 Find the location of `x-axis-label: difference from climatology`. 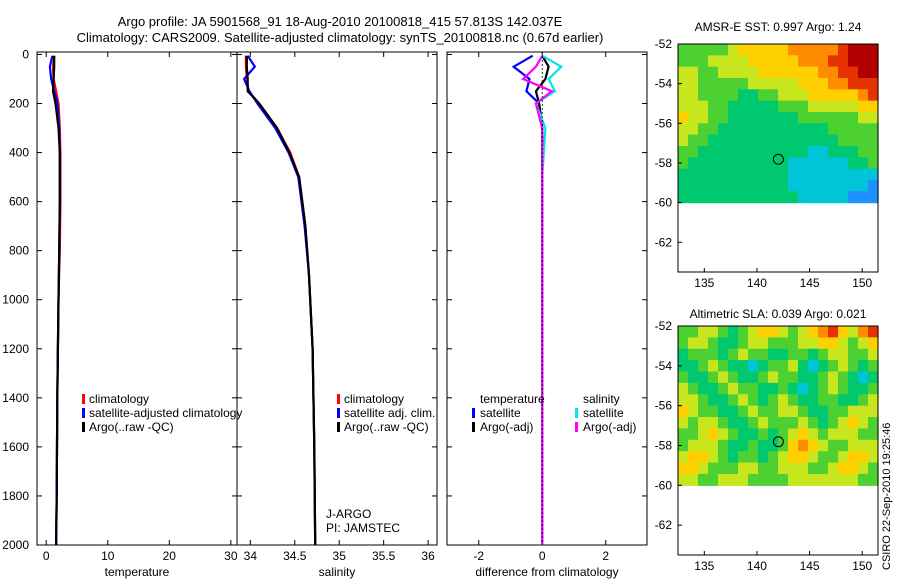

x-axis-label: difference from climatology is located at coordinates (546, 572).